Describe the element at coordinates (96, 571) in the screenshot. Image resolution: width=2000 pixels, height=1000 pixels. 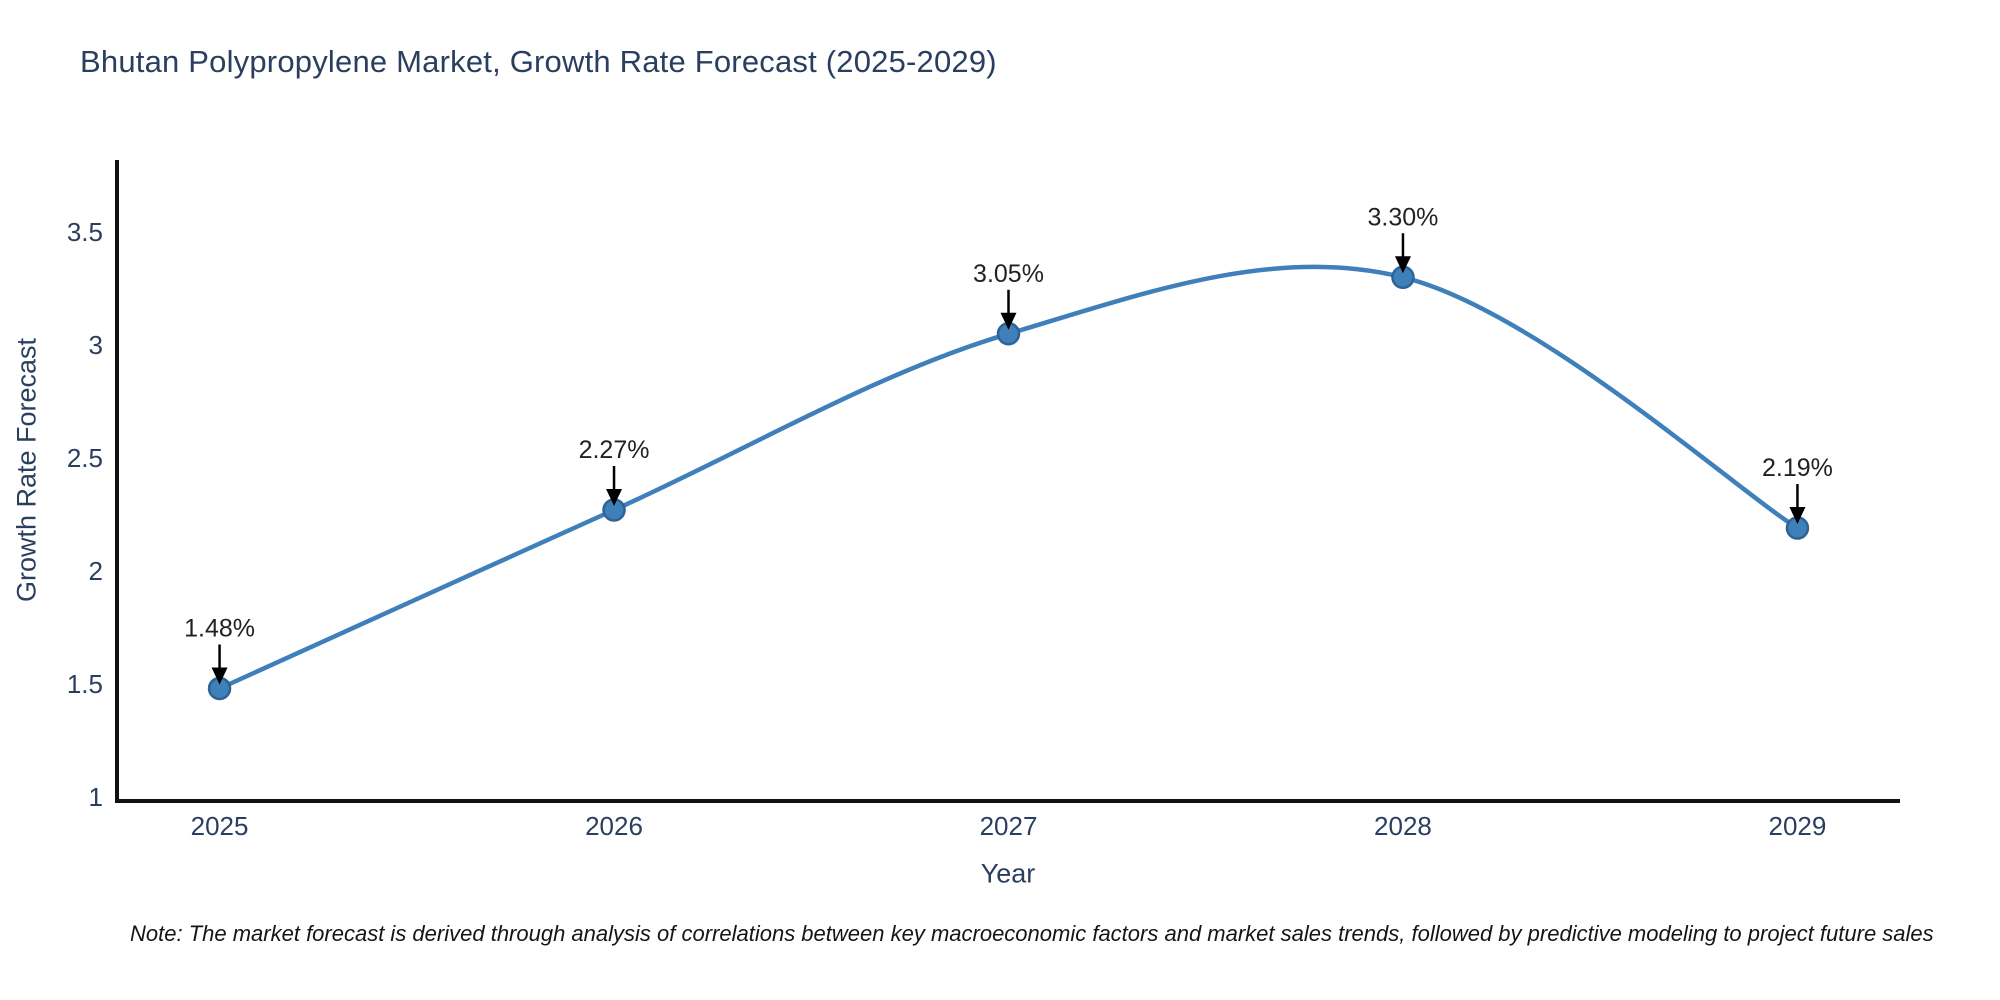
I see `y-tick-label: 2` at that location.